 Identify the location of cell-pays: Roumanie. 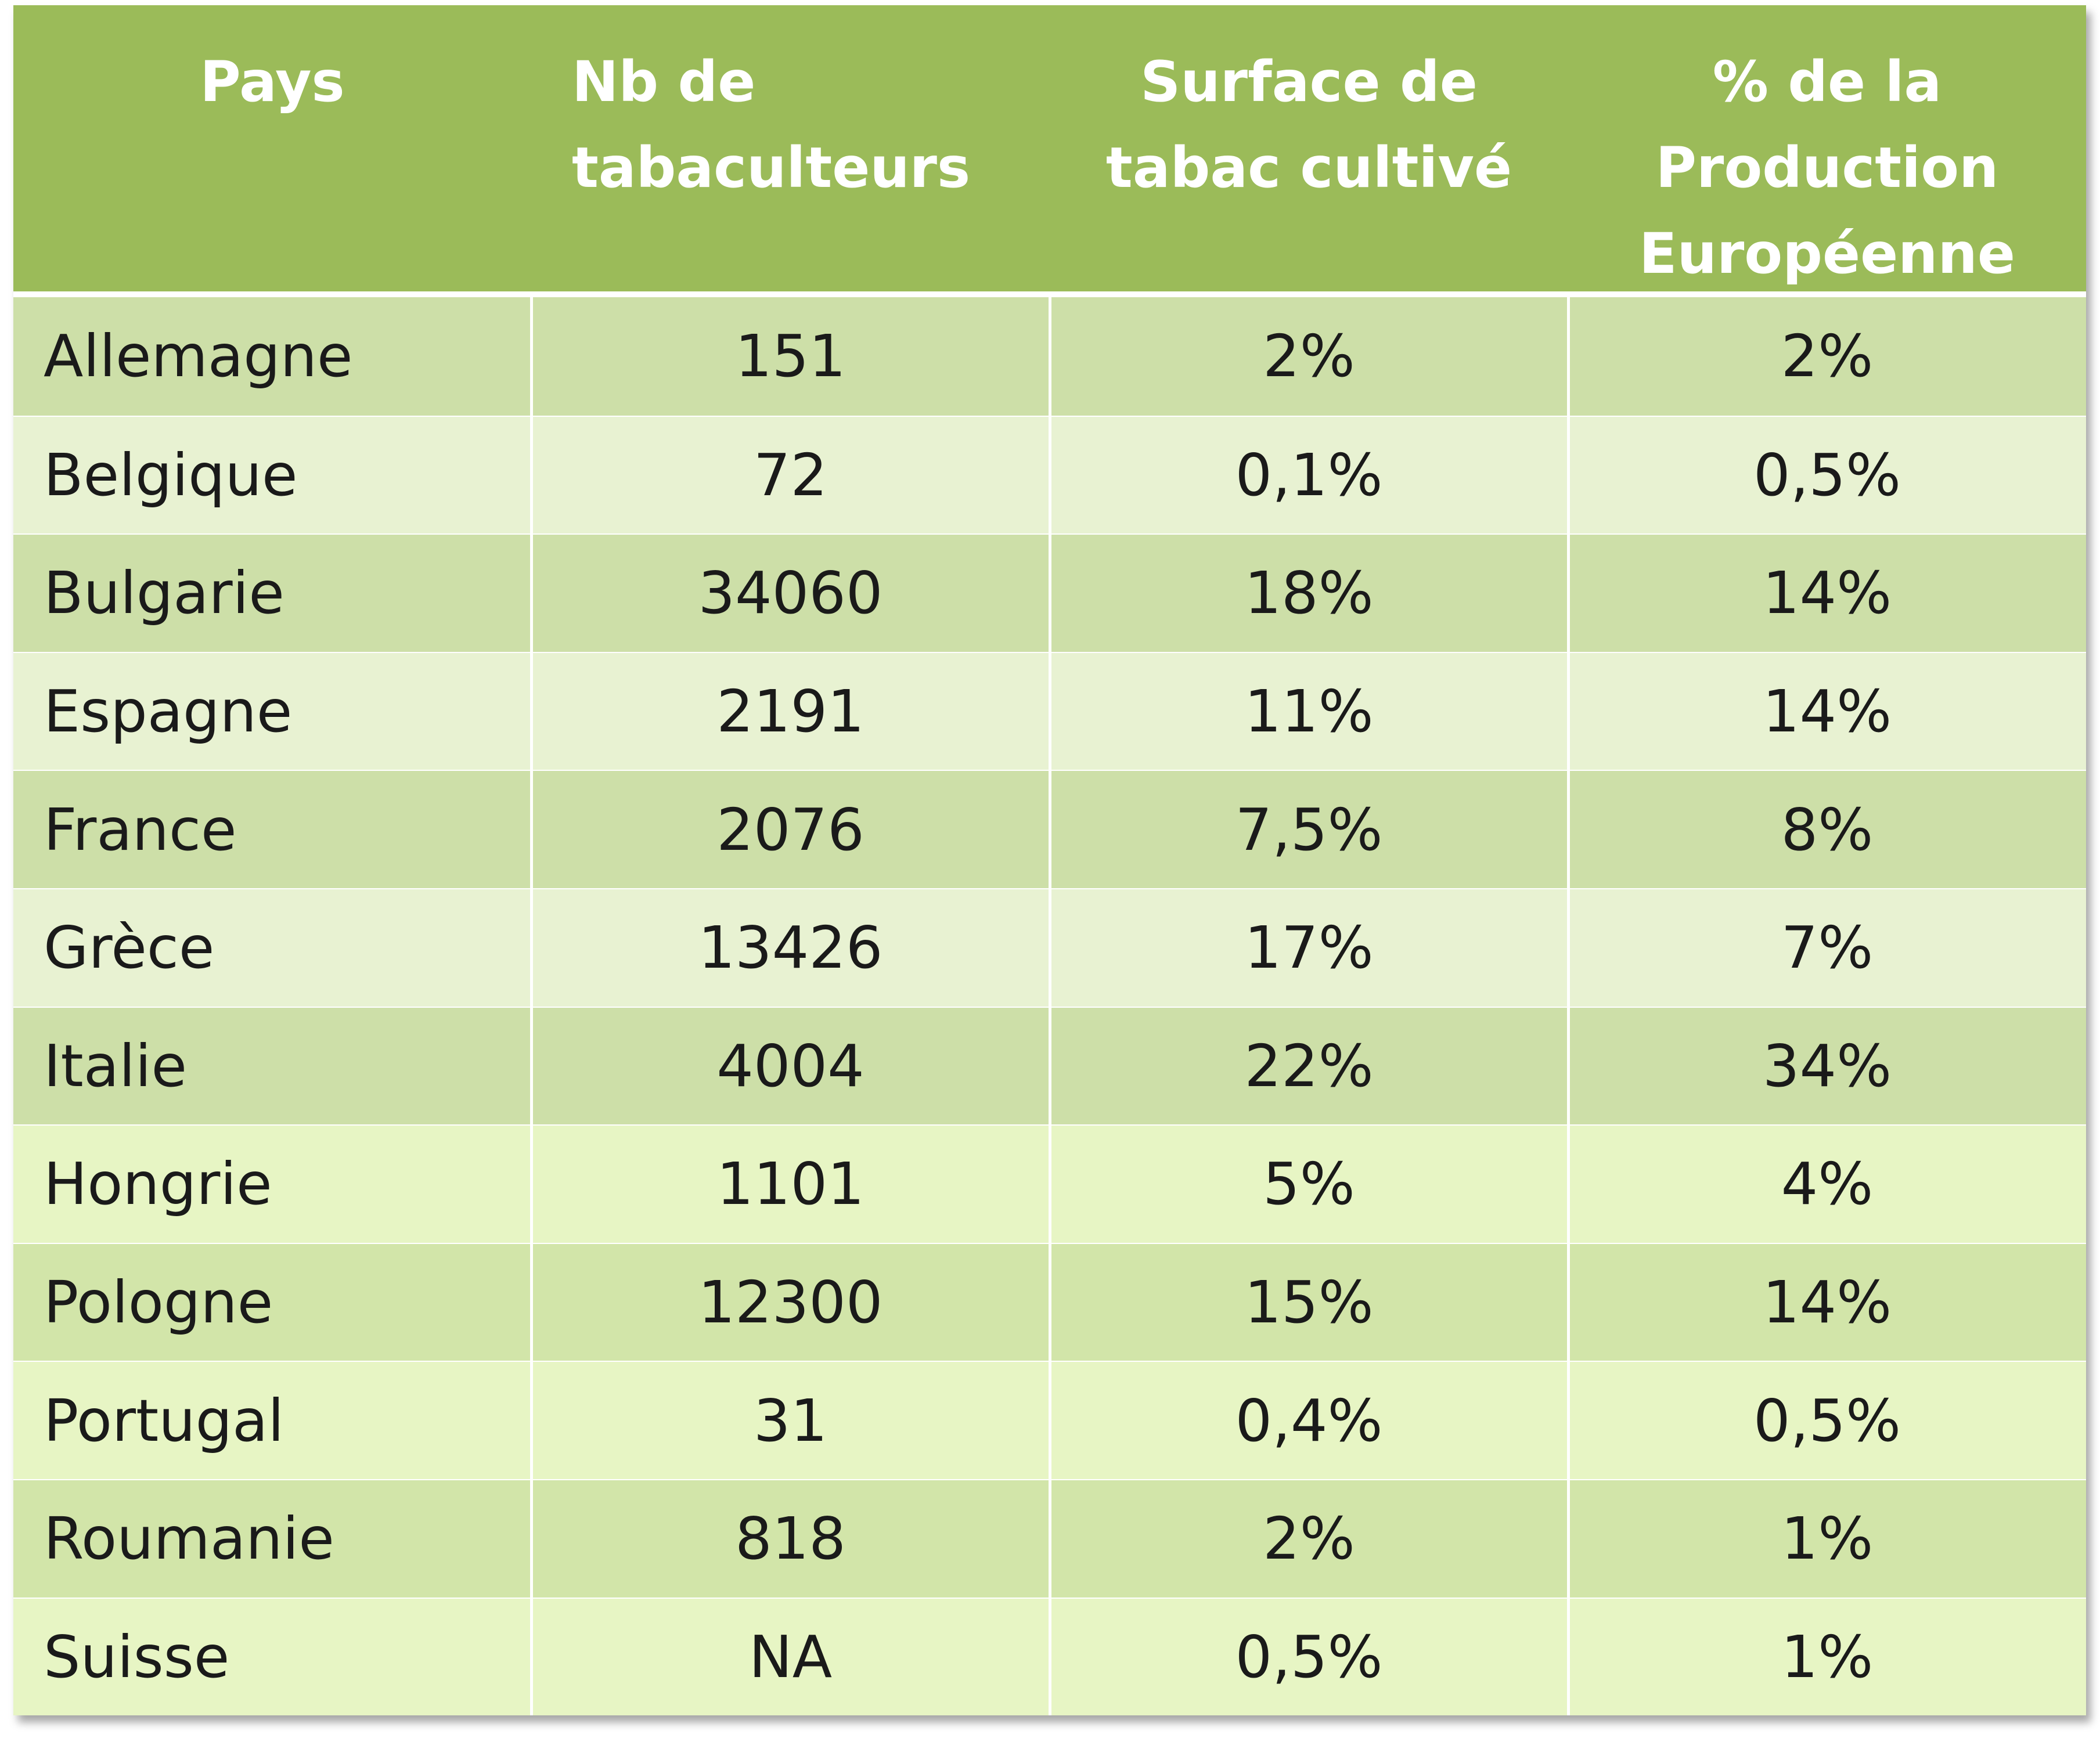
(189, 1539).